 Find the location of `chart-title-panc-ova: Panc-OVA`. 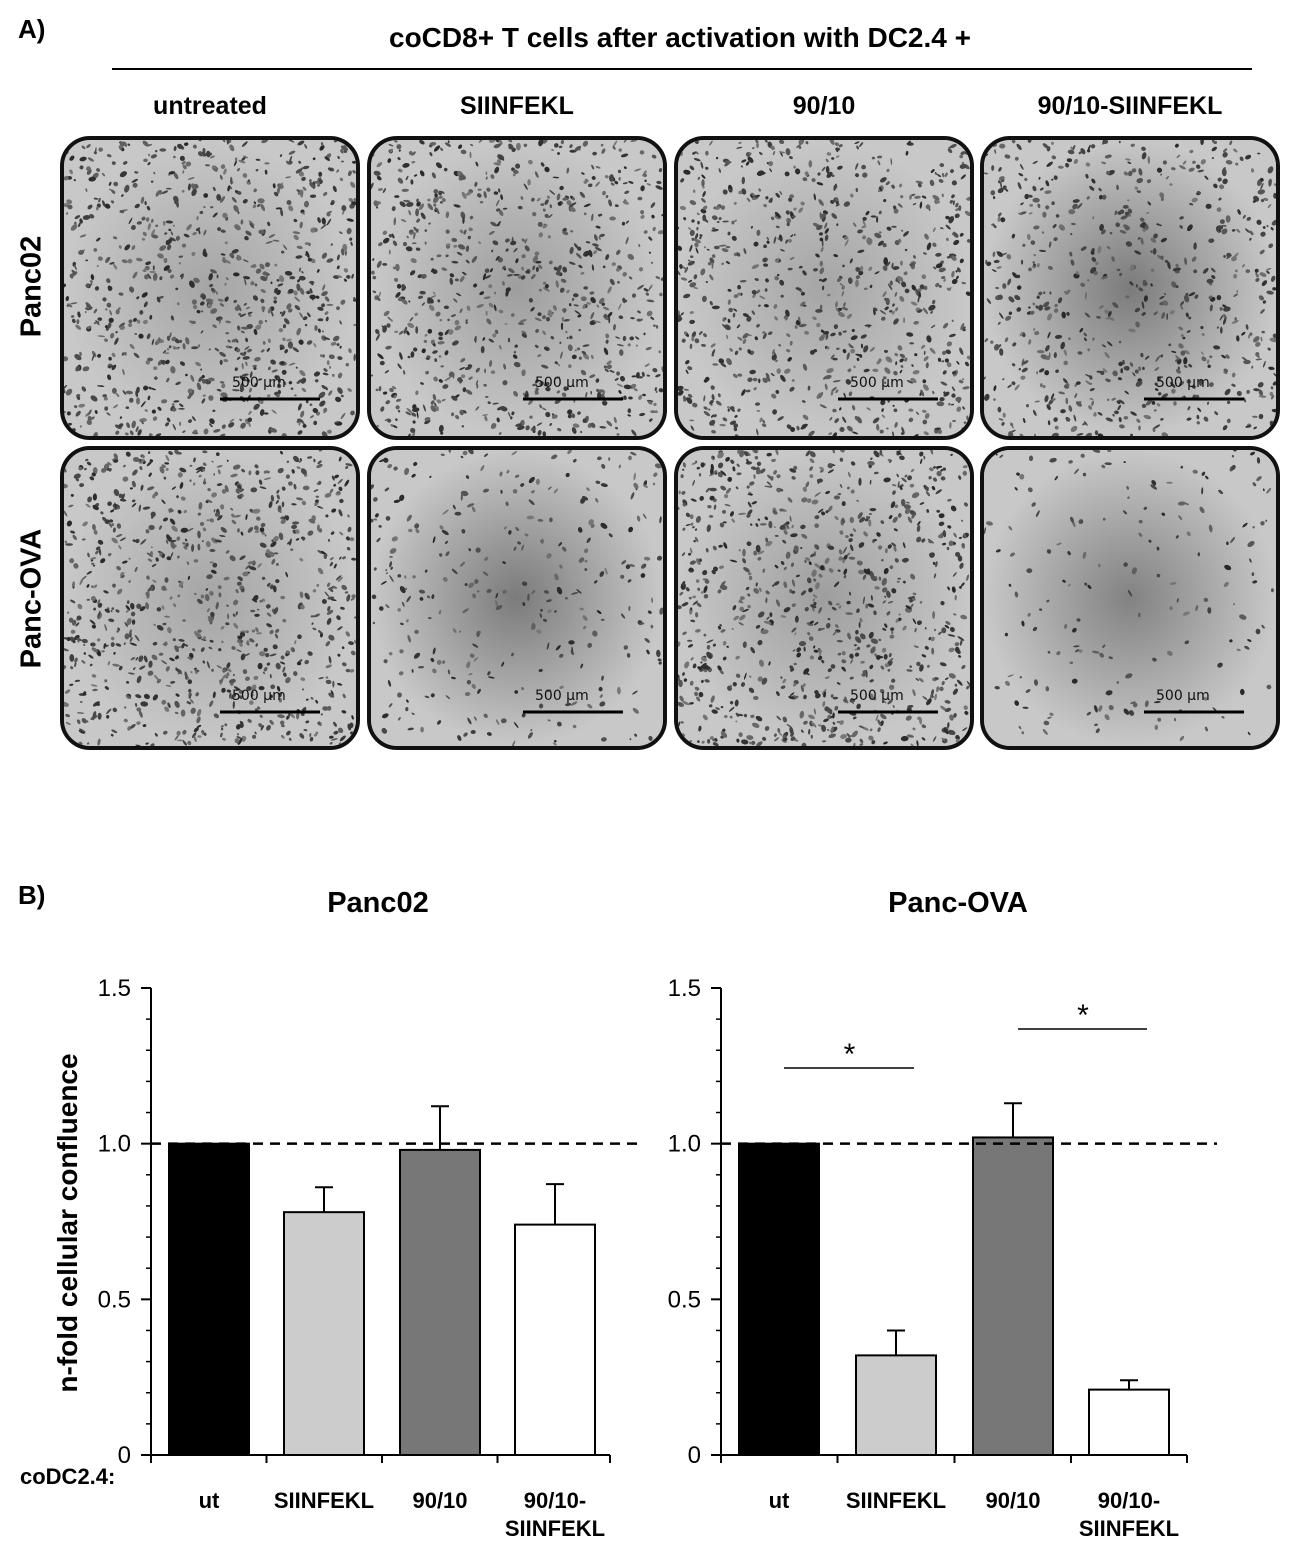

chart-title-panc-ova: Panc-OVA is located at coordinates (958, 903).